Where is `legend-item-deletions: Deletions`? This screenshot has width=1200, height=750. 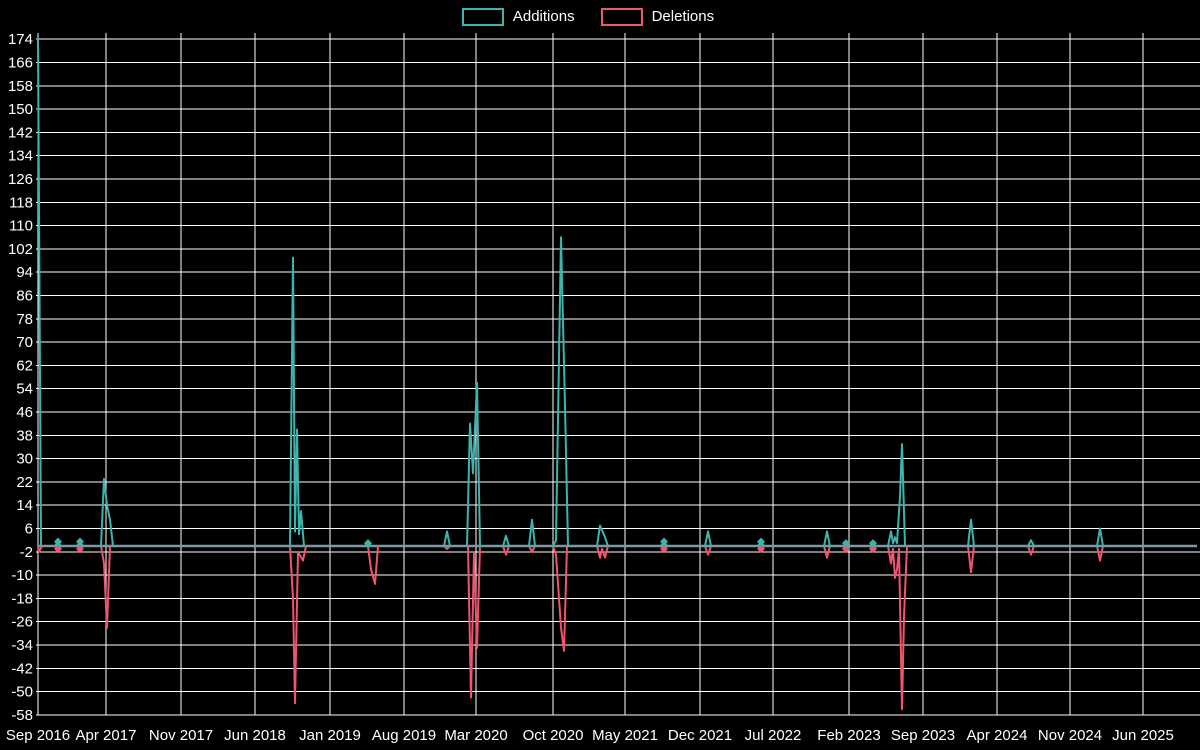
legend-item-deletions: Deletions is located at coordinates (657, 17).